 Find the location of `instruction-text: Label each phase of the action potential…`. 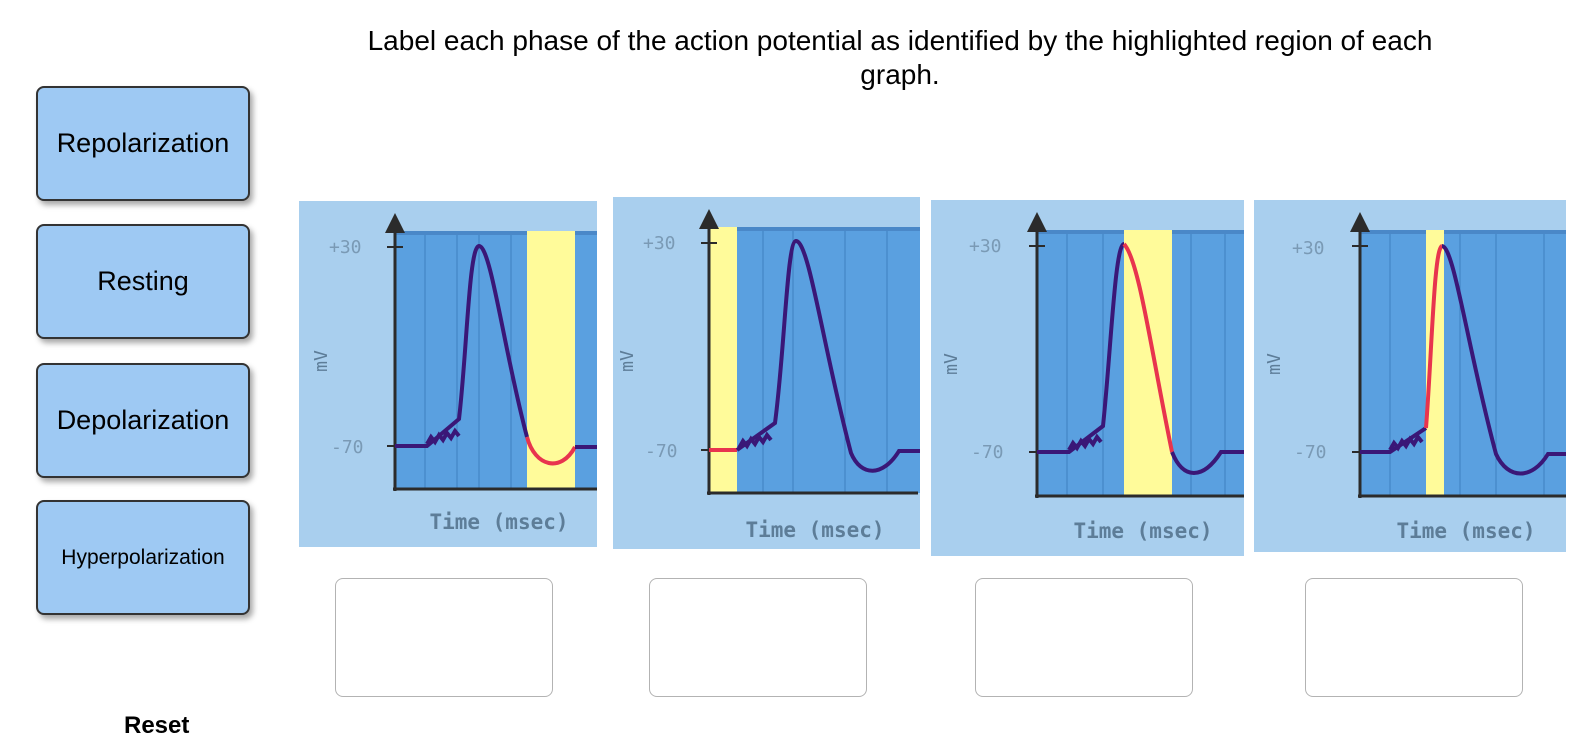

instruction-text: Label each phase of the action potential… is located at coordinates (900, 57).